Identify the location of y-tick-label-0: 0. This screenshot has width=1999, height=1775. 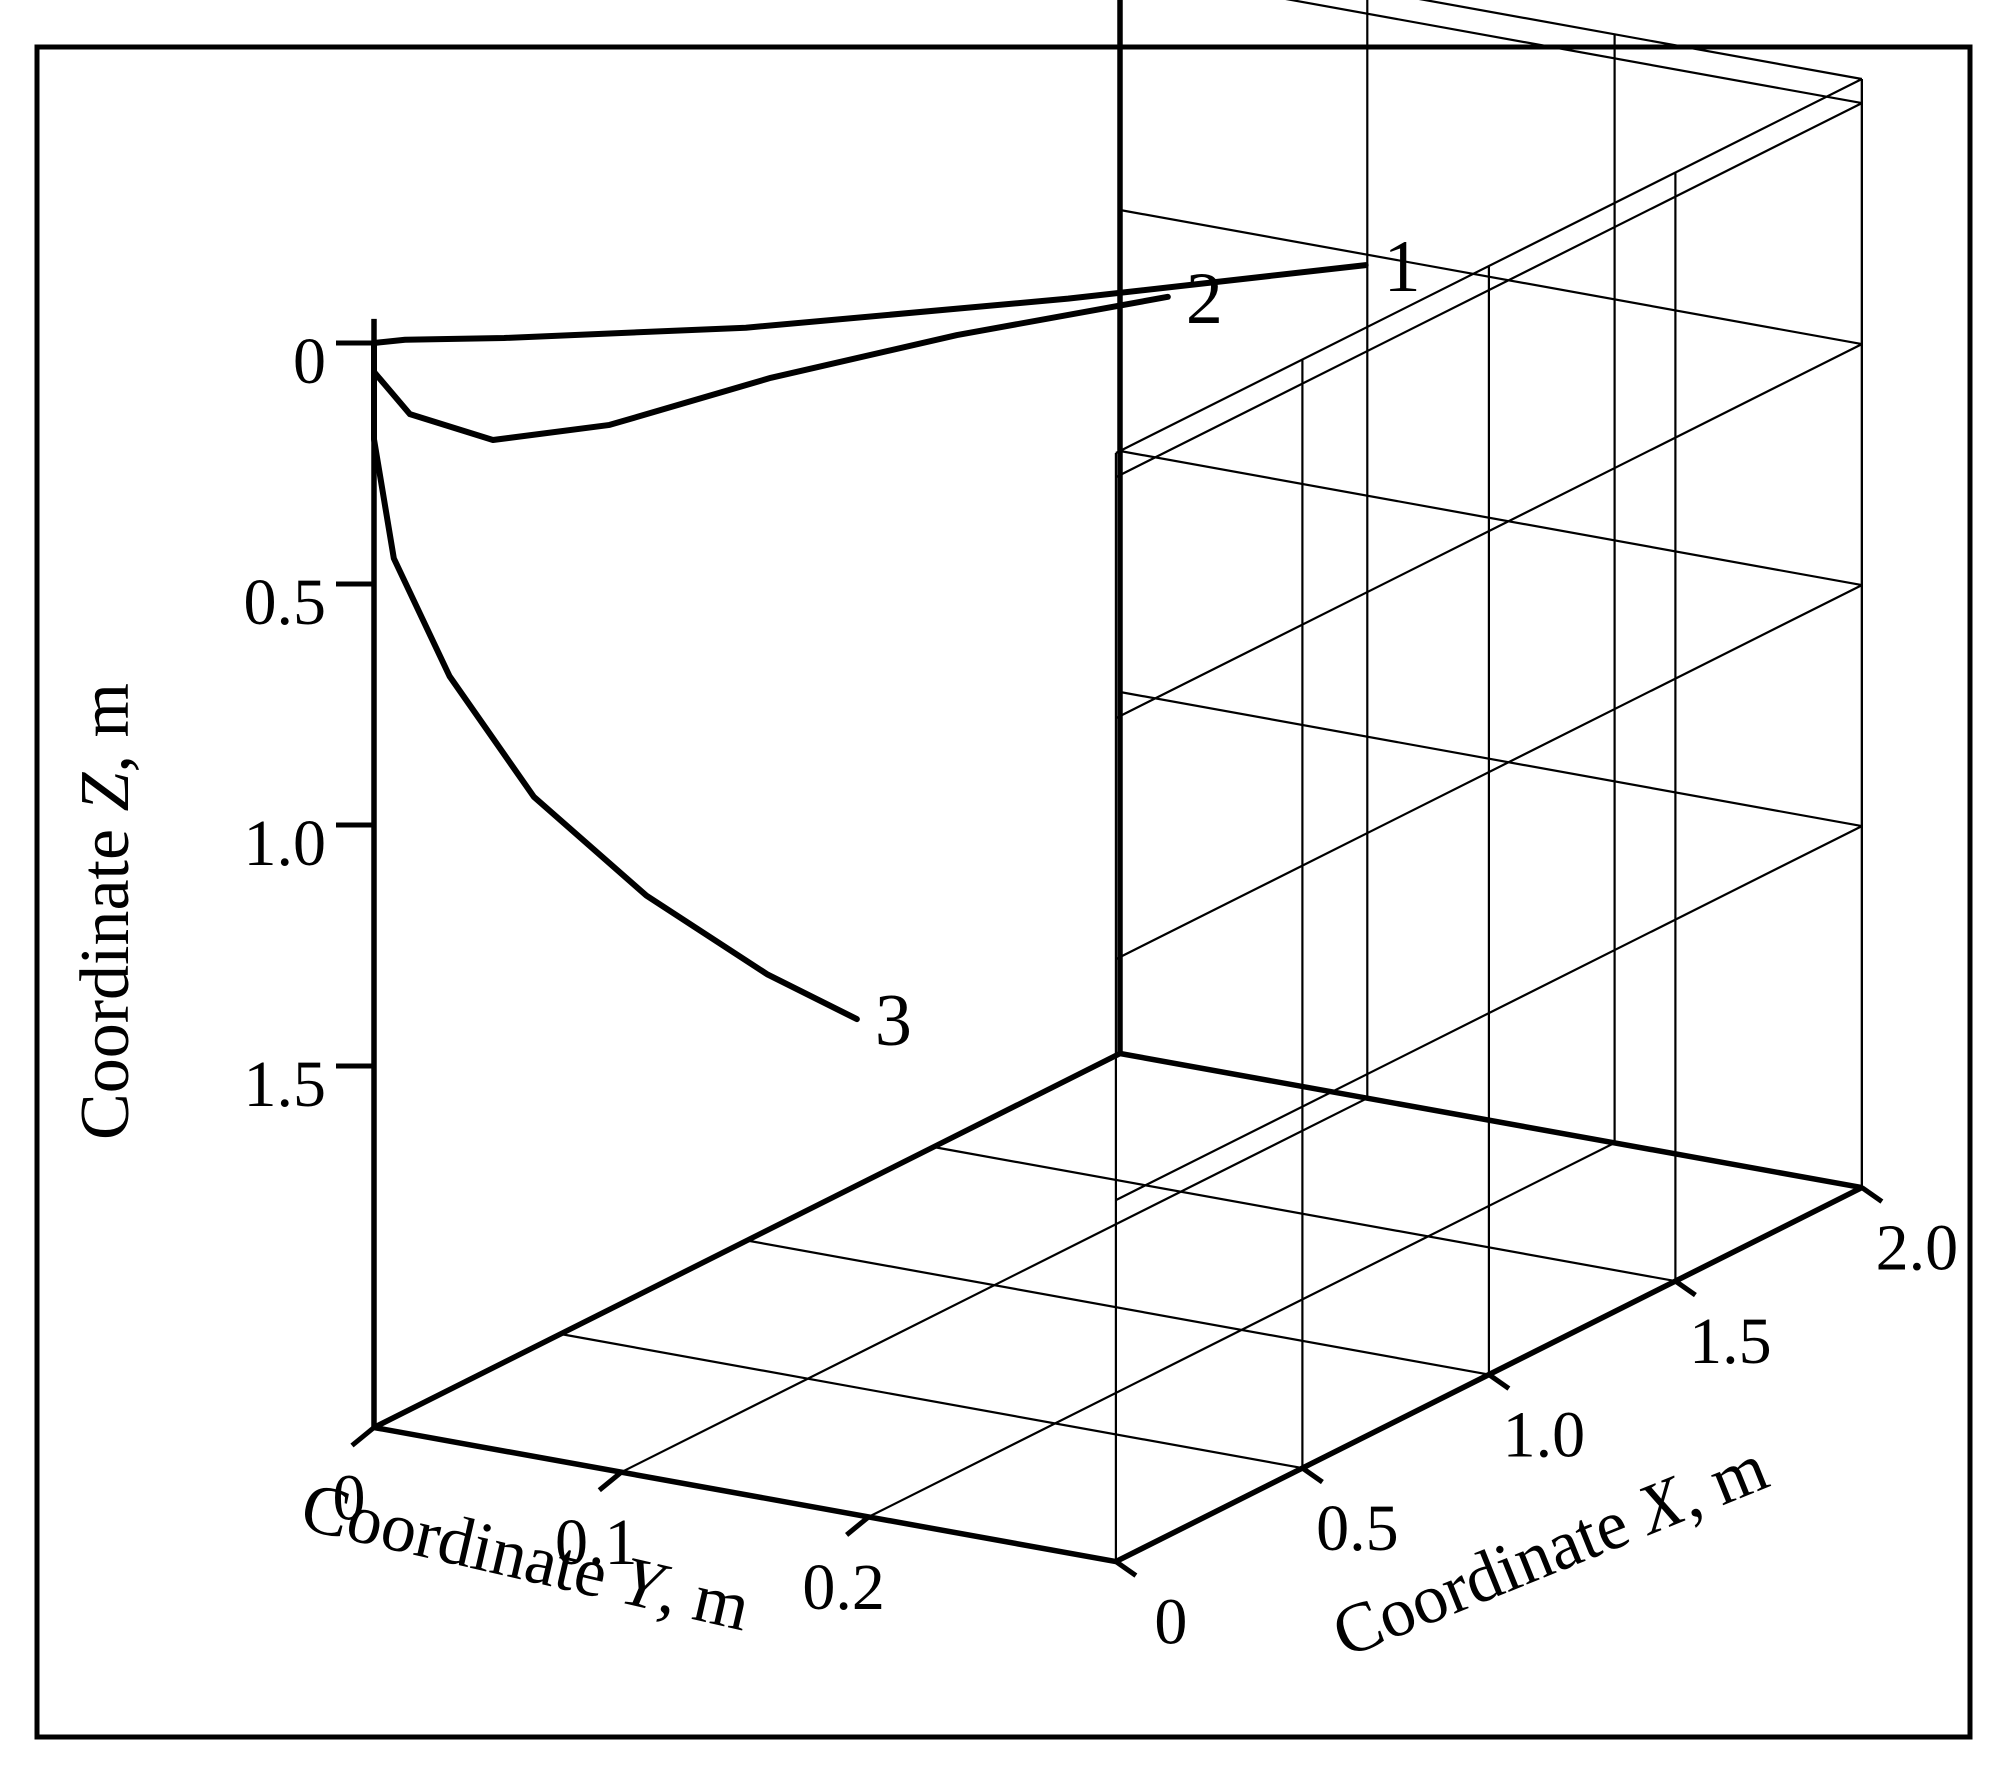
(349, 1498).